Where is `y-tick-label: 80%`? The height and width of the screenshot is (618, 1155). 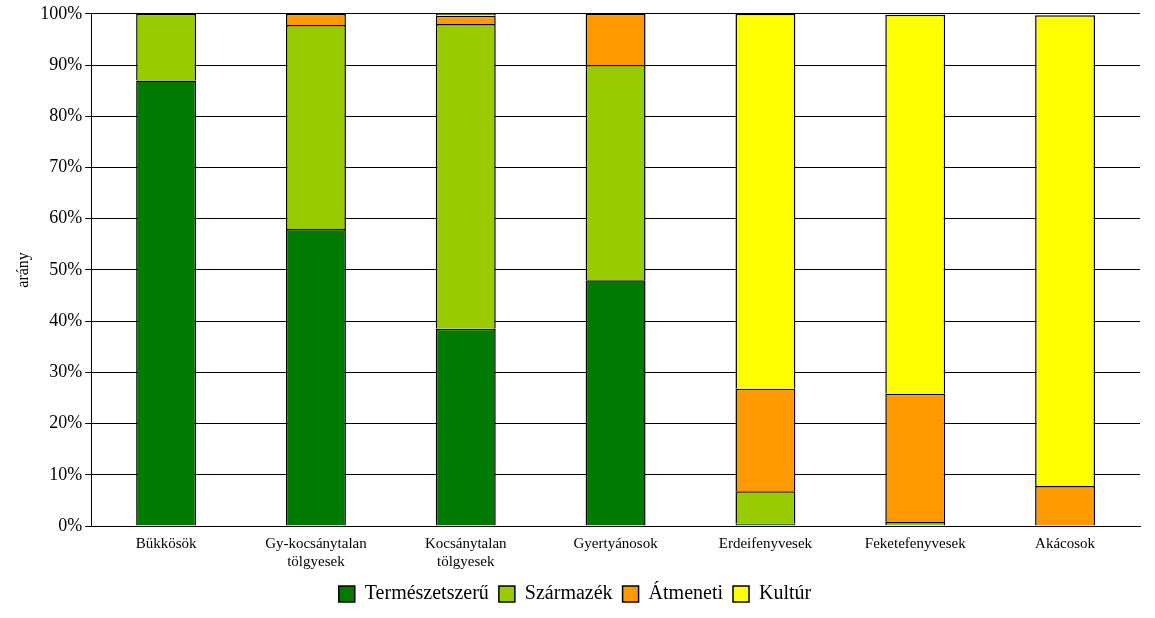 y-tick-label: 80% is located at coordinates (66, 114).